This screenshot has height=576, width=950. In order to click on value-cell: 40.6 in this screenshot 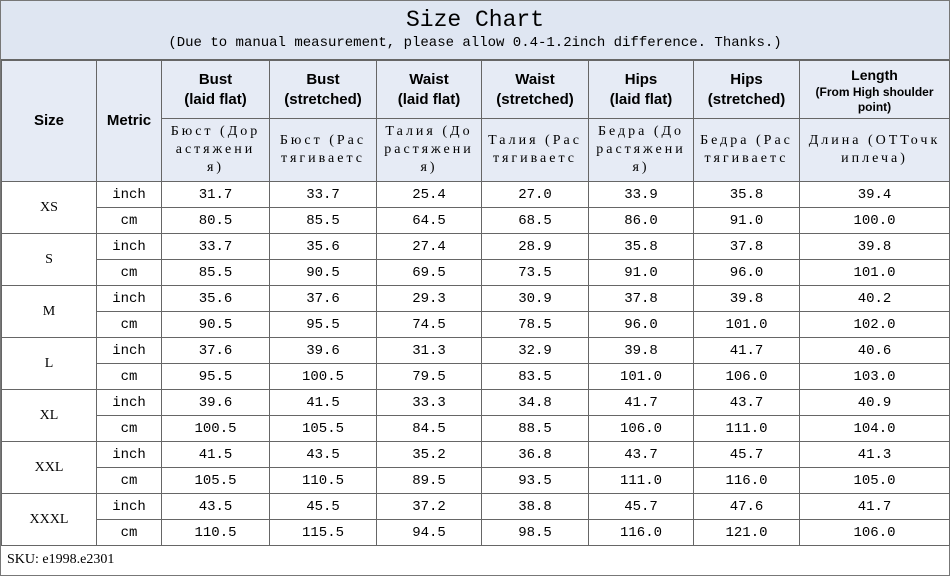, I will do `click(874, 350)`.